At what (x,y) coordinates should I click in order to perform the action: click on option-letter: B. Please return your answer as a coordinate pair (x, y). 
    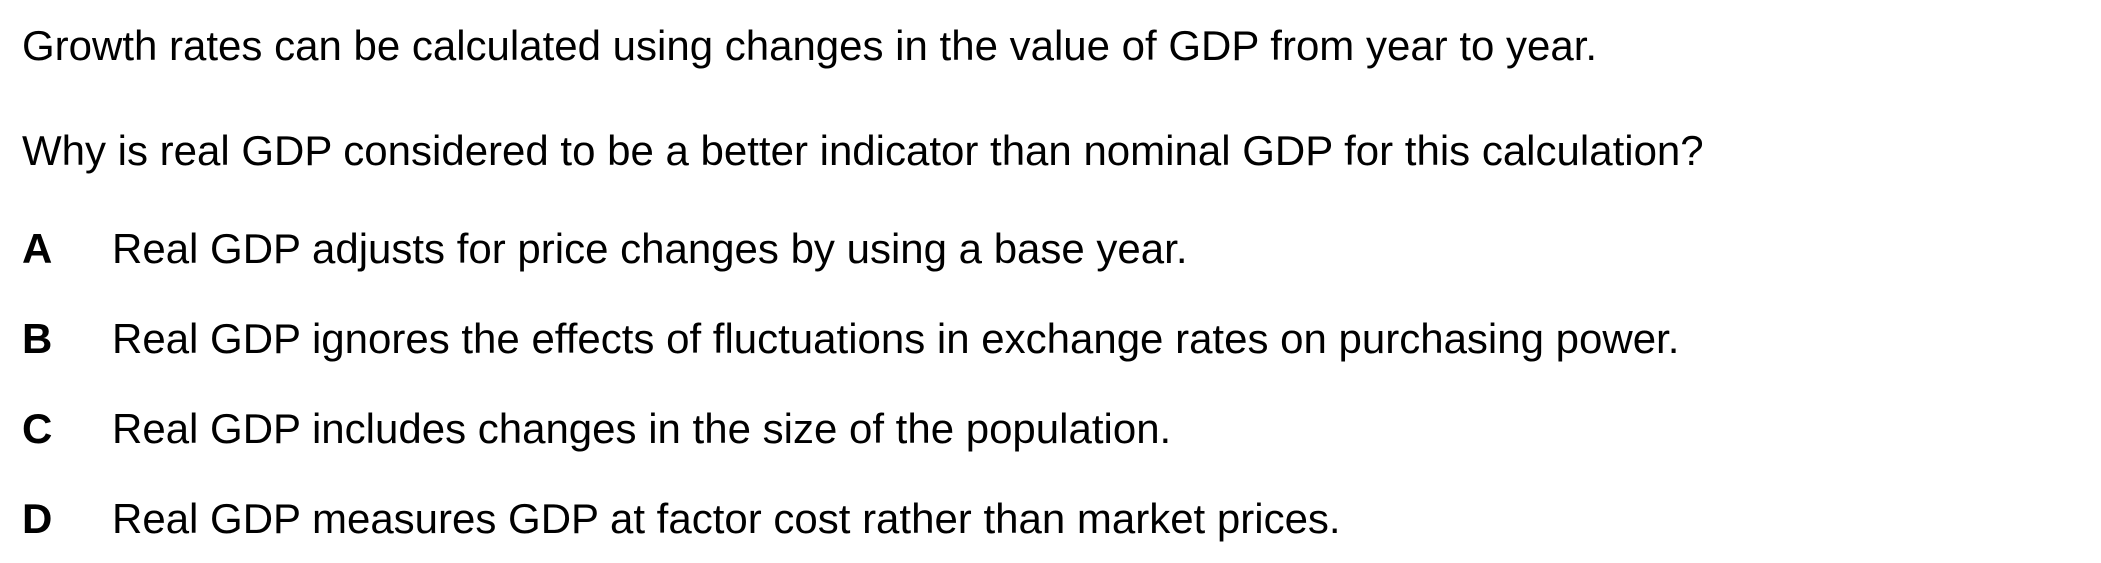
    Looking at the image, I should click on (37, 338).